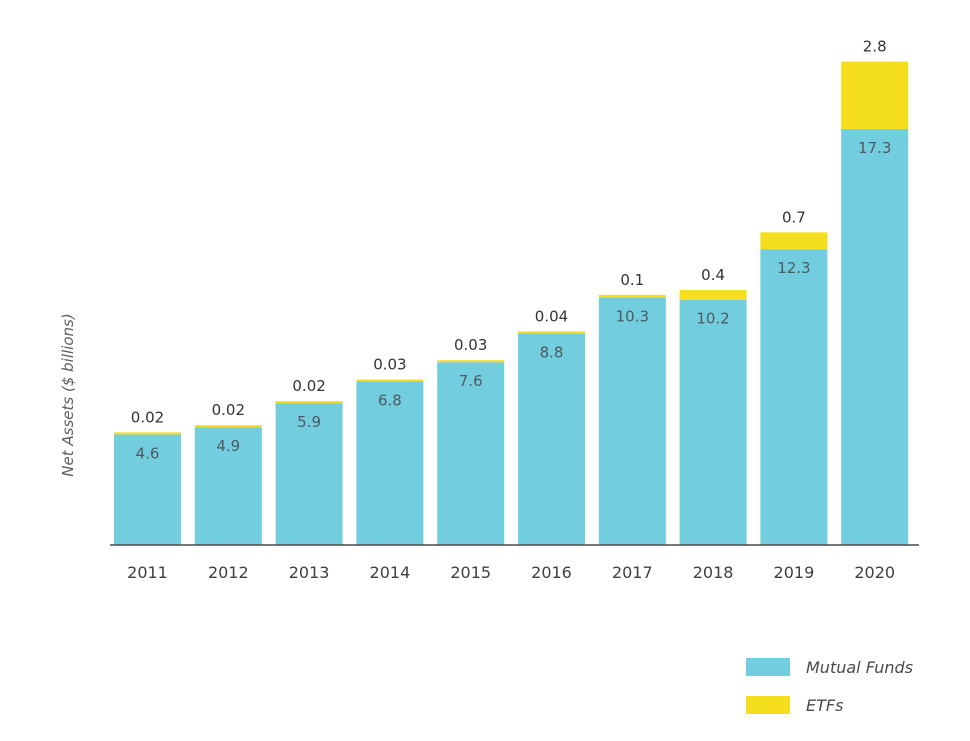 The width and height of the screenshot is (970, 741). What do you see at coordinates (389, 364) in the screenshot?
I see `data-label-etfs-2014: 0.03` at bounding box center [389, 364].